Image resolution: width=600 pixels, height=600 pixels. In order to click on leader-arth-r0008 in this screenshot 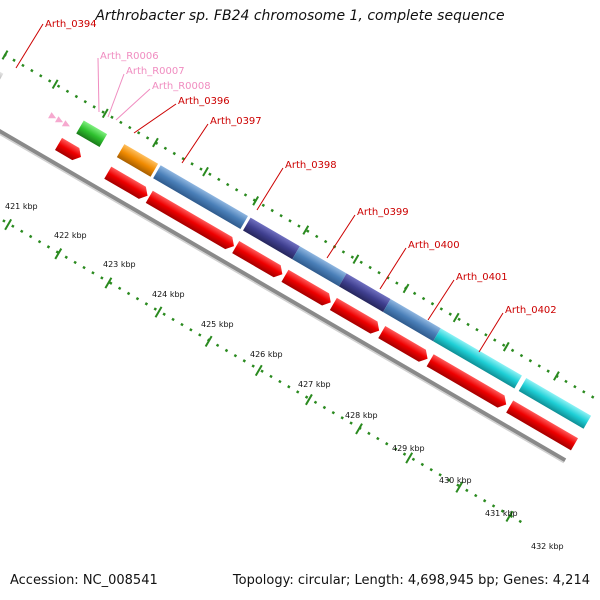, I will do `click(133, 104)`.